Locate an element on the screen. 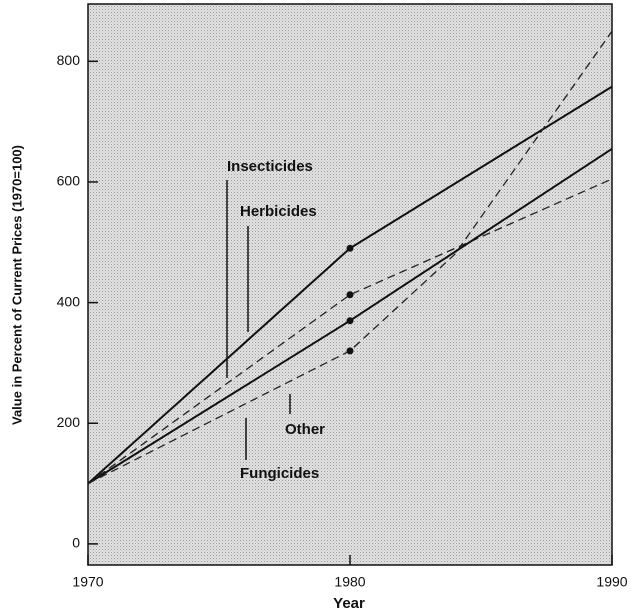 Image resolution: width=631 pixels, height=616 pixels. y-tick-label: 600 is located at coordinates (69, 181).